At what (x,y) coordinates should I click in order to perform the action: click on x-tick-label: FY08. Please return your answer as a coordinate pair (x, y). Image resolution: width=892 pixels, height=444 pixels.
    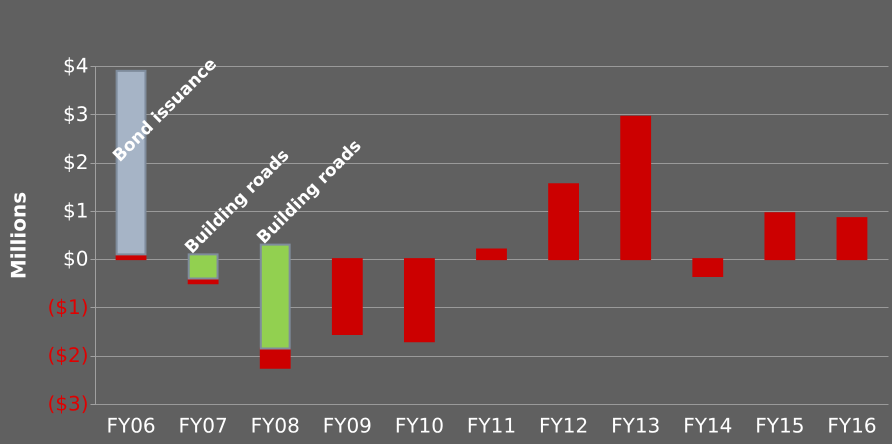
    Looking at the image, I should click on (275, 426).